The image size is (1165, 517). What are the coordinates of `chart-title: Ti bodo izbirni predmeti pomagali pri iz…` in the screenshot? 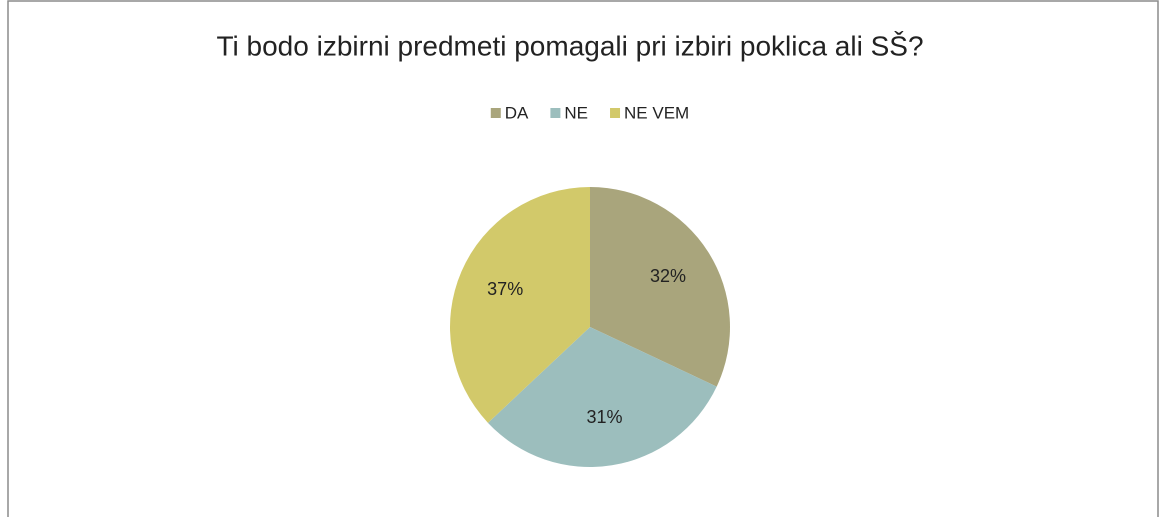 It's located at (569, 45).